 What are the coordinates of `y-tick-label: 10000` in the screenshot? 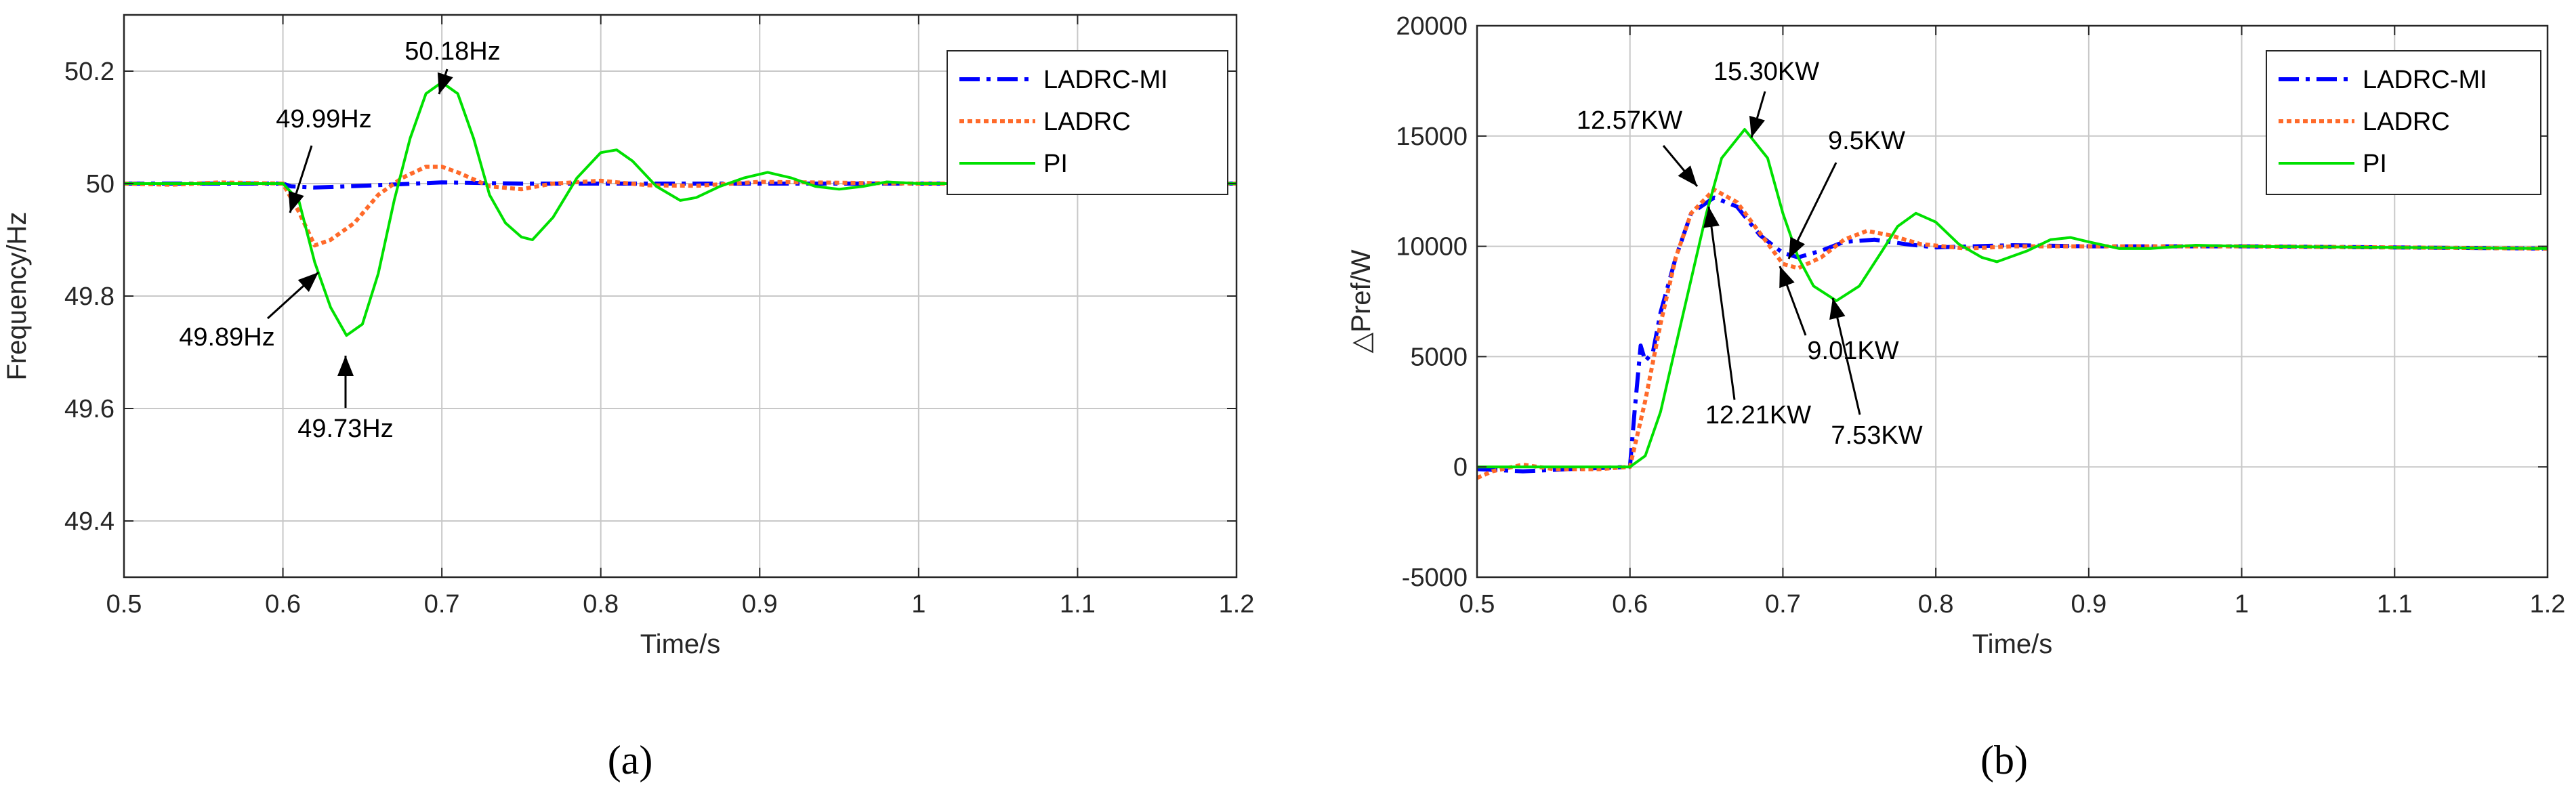 It's located at (1432, 247).